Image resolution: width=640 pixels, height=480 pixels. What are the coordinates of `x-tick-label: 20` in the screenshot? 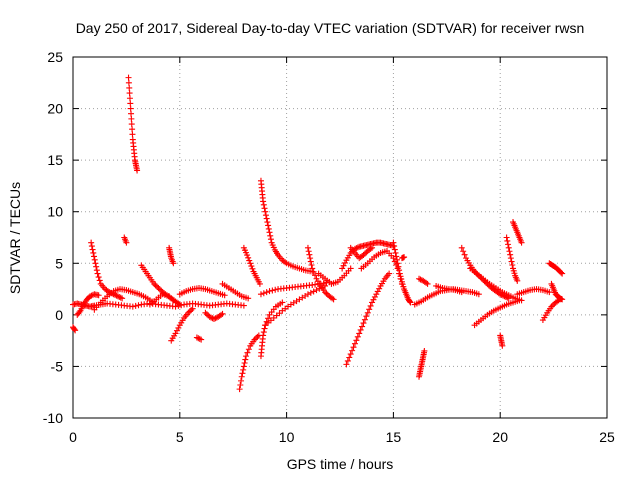 It's located at (500, 437).